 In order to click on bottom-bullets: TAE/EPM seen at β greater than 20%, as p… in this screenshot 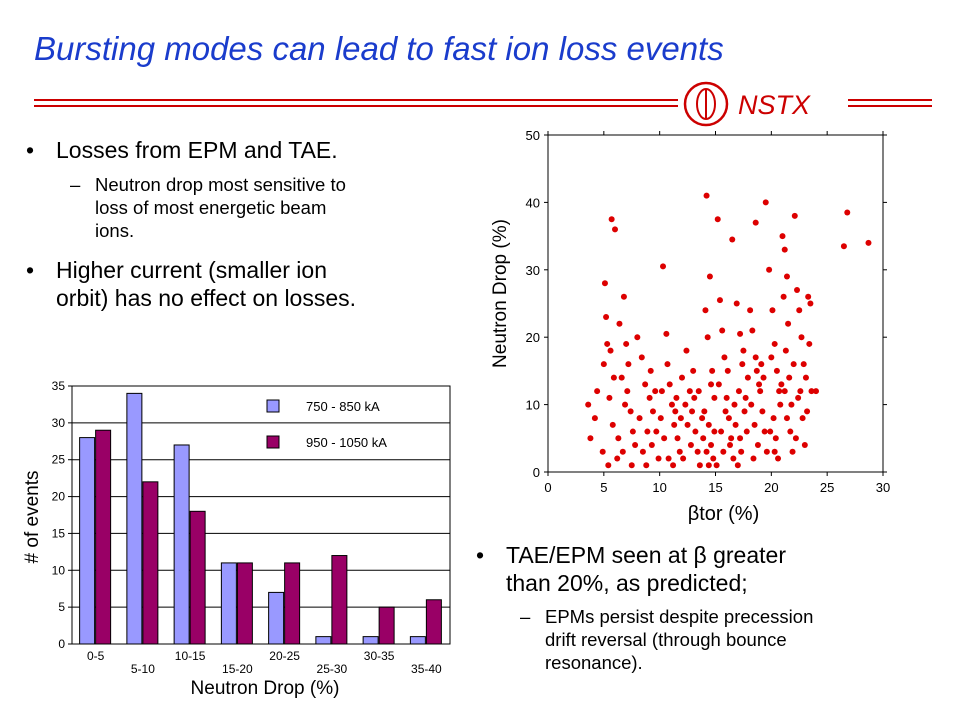, I will do `click(710, 607)`.